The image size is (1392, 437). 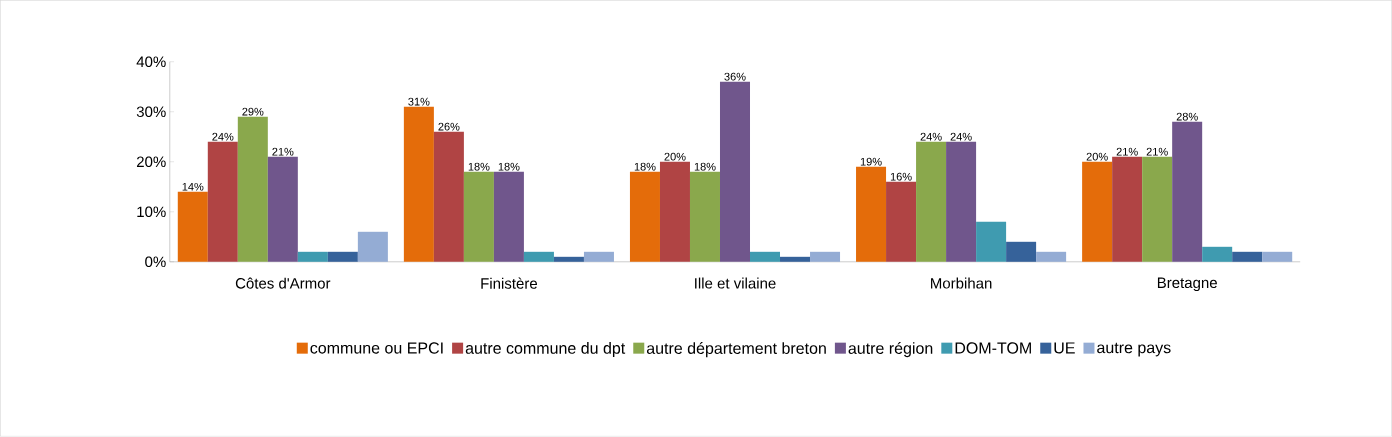 What do you see at coordinates (376, 348) in the screenshot?
I see `legend-label: commune ou EPCI` at bounding box center [376, 348].